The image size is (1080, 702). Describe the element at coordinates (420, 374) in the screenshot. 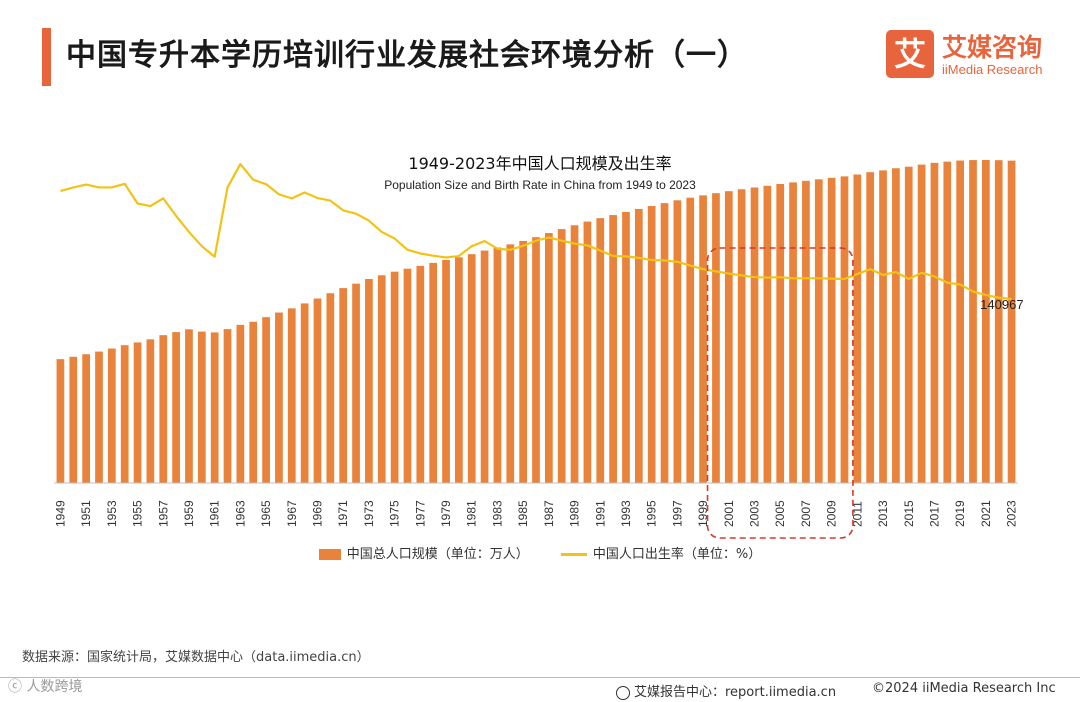

I see `bar-1977` at that location.